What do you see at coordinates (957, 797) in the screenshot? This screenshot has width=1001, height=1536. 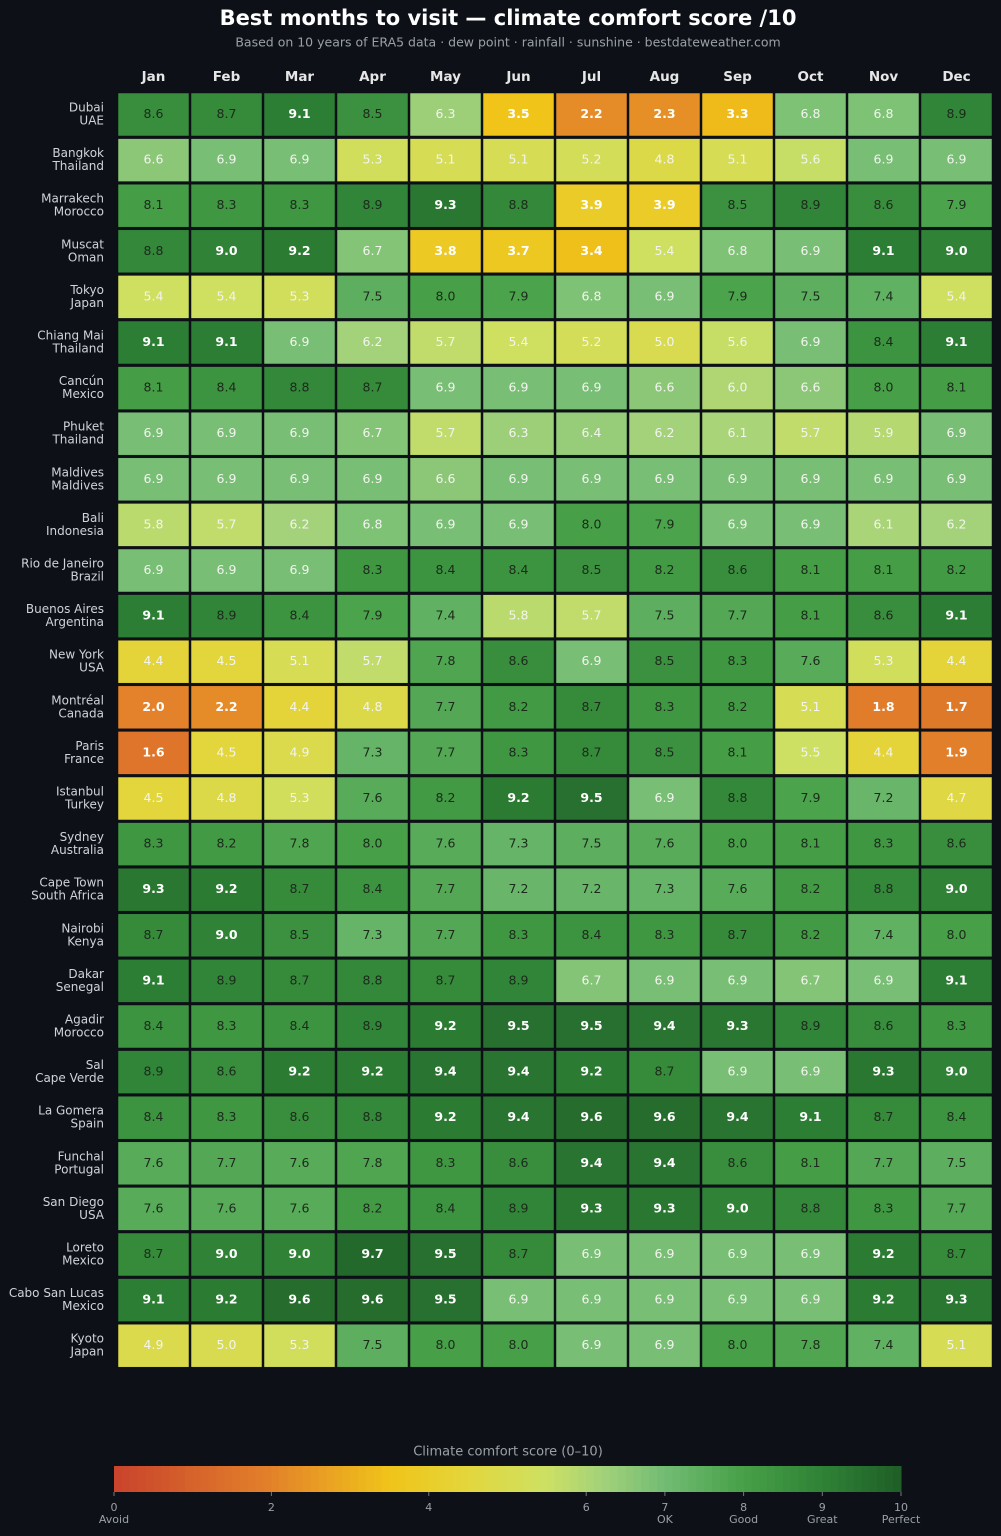 I see `cell-label: 4.7` at bounding box center [957, 797].